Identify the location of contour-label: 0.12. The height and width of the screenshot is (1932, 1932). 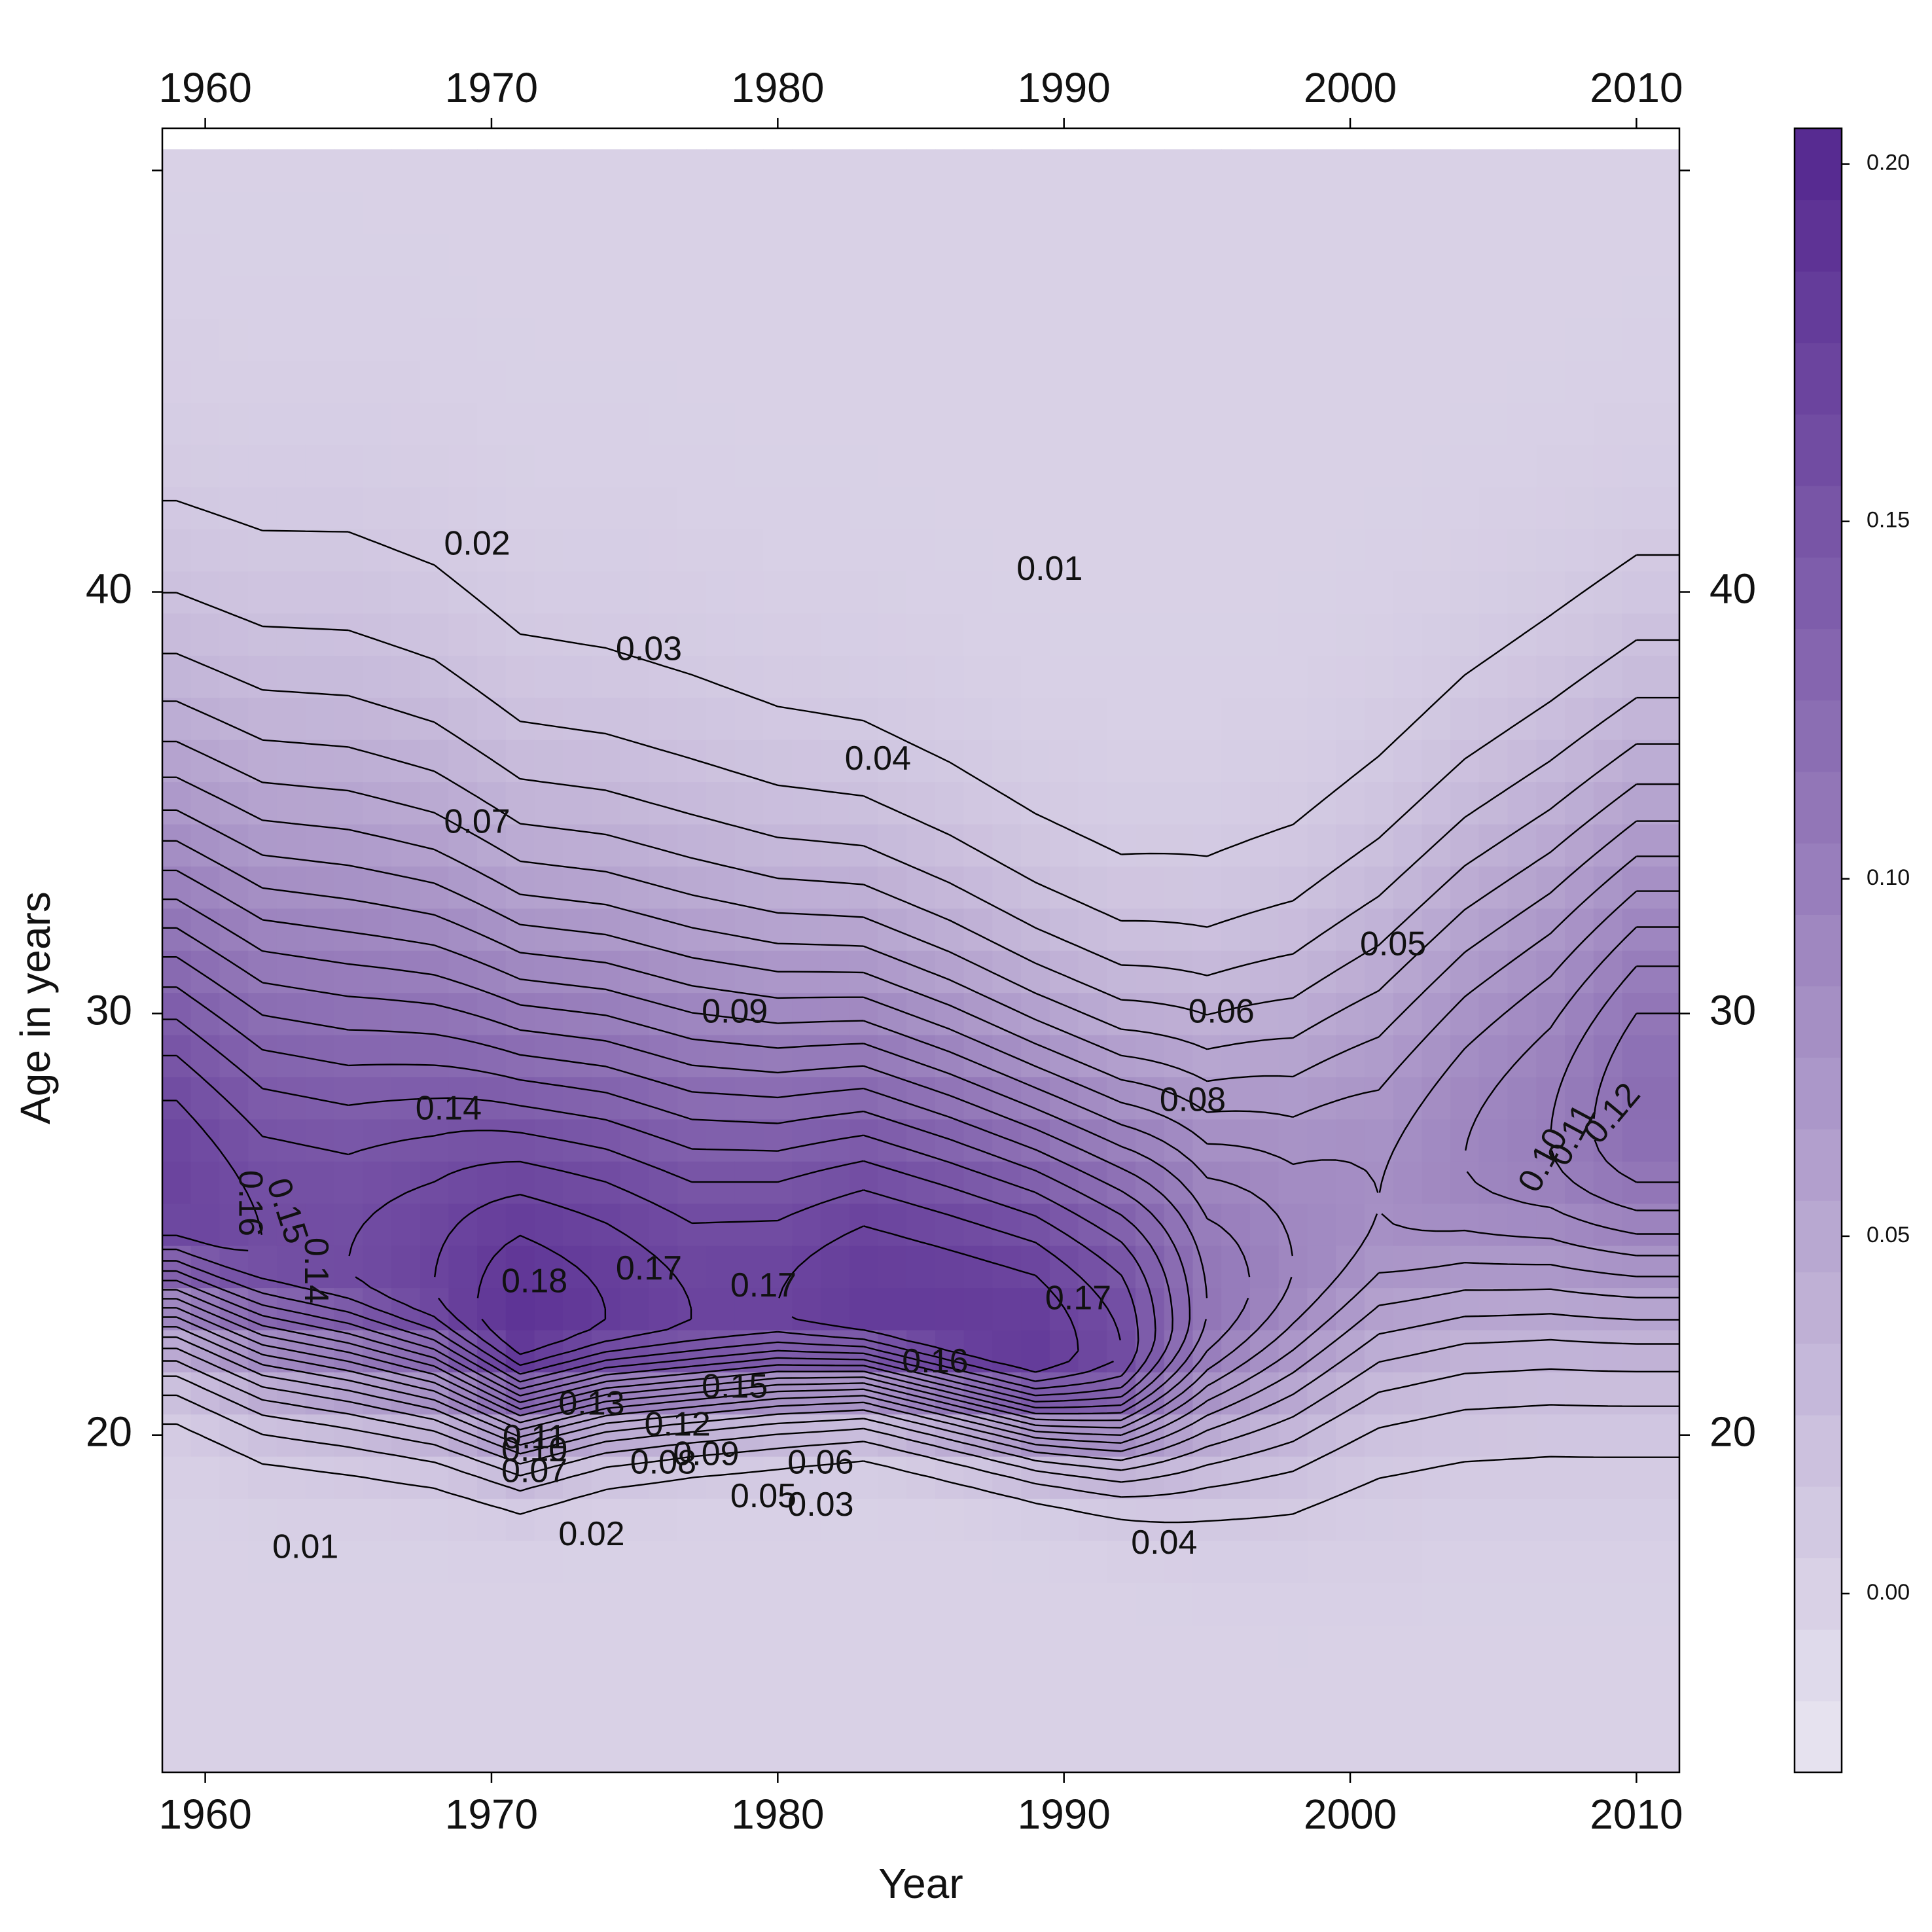
(678, 1425).